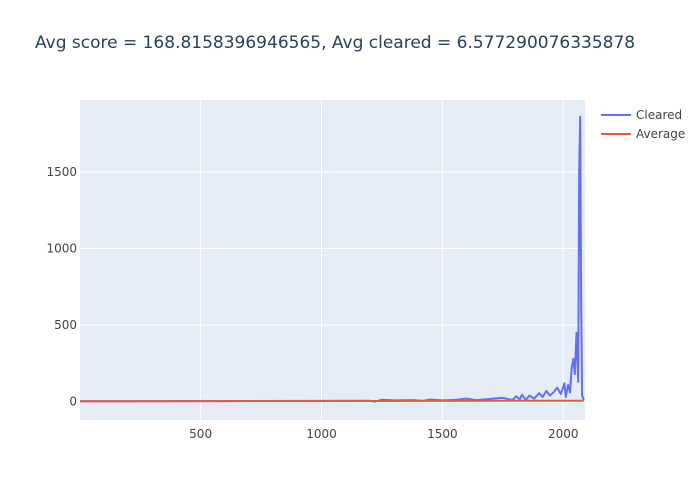  What do you see at coordinates (383, 434) in the screenshot?
I see `x-axis-ticks: 500 1000 1500 2000` at bounding box center [383, 434].